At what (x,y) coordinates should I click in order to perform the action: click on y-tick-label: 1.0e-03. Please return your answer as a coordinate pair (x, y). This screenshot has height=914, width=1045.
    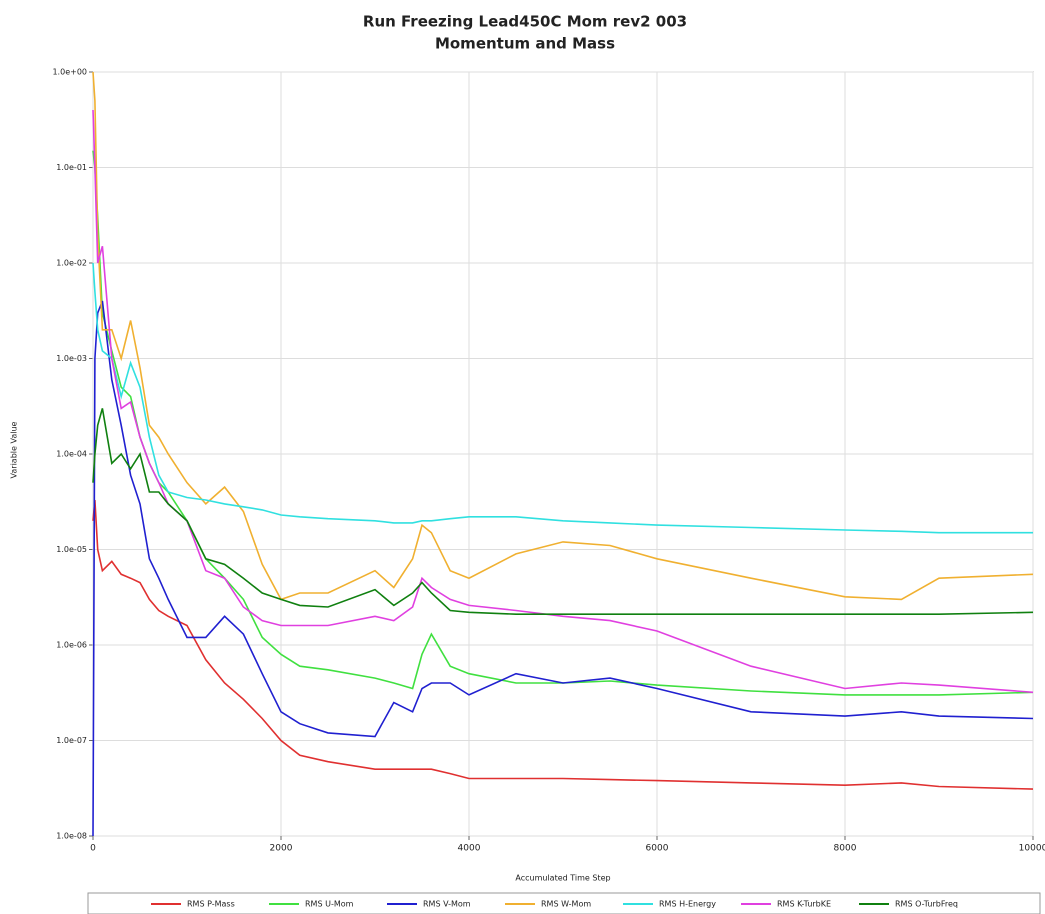
    Looking at the image, I should click on (71, 358).